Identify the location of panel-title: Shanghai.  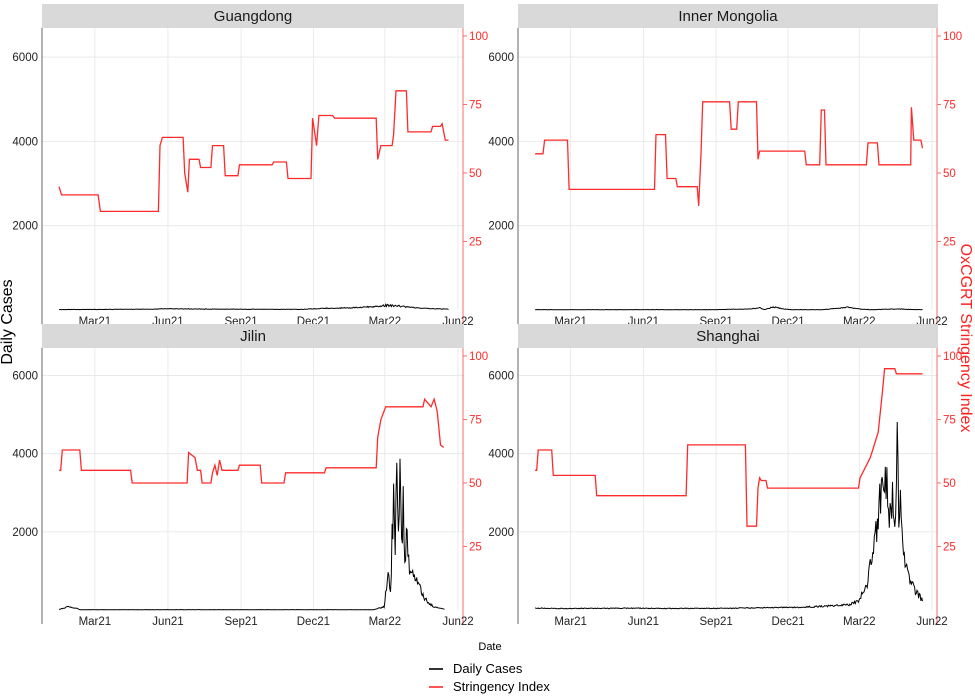
(727, 336).